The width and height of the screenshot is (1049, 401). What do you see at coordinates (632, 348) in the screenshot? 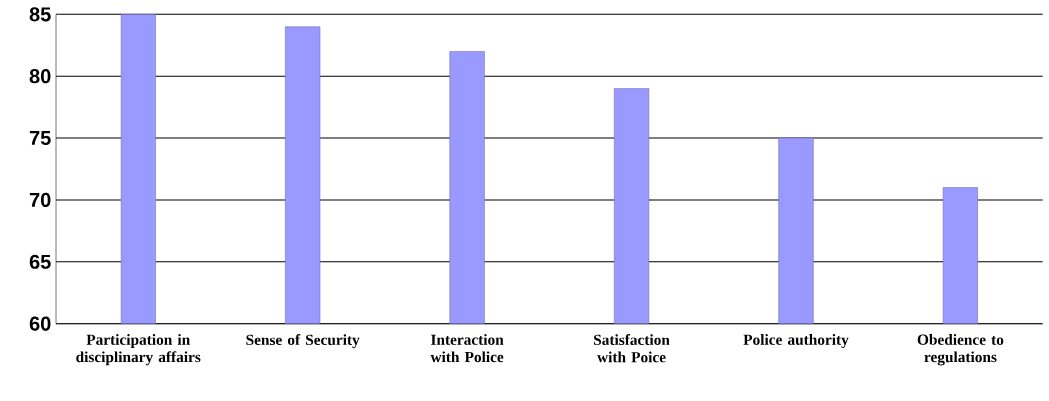
I see `x-tick-label: Satisfaction with Poice` at bounding box center [632, 348].